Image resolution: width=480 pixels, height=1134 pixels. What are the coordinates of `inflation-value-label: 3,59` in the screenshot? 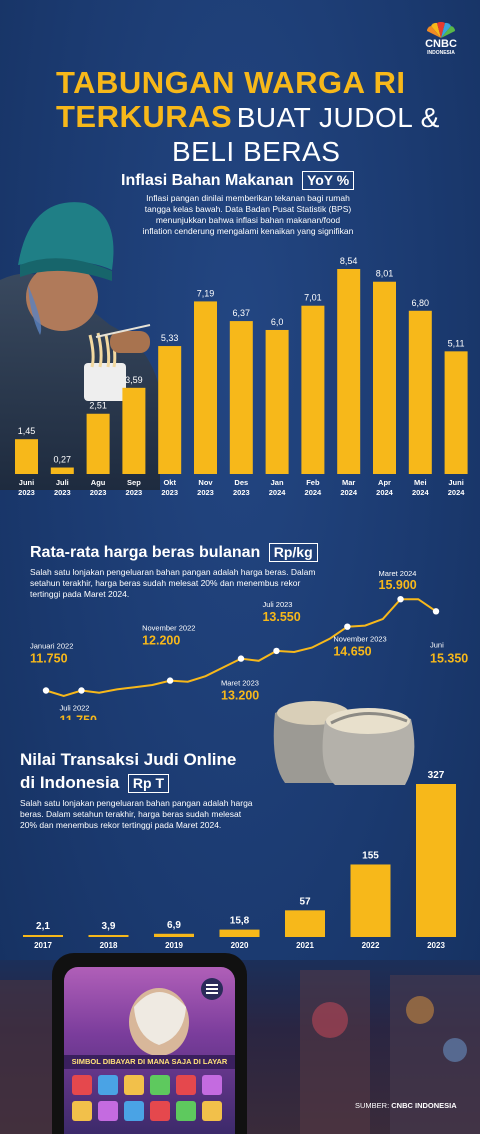 It's located at (134, 380).